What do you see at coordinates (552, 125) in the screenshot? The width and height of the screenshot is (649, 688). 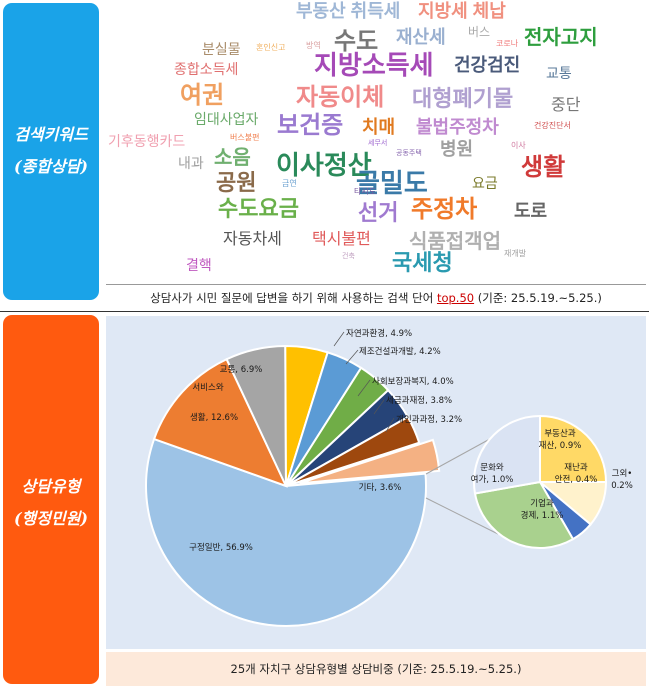 I see `keyword-word: 건강진단서` at bounding box center [552, 125].